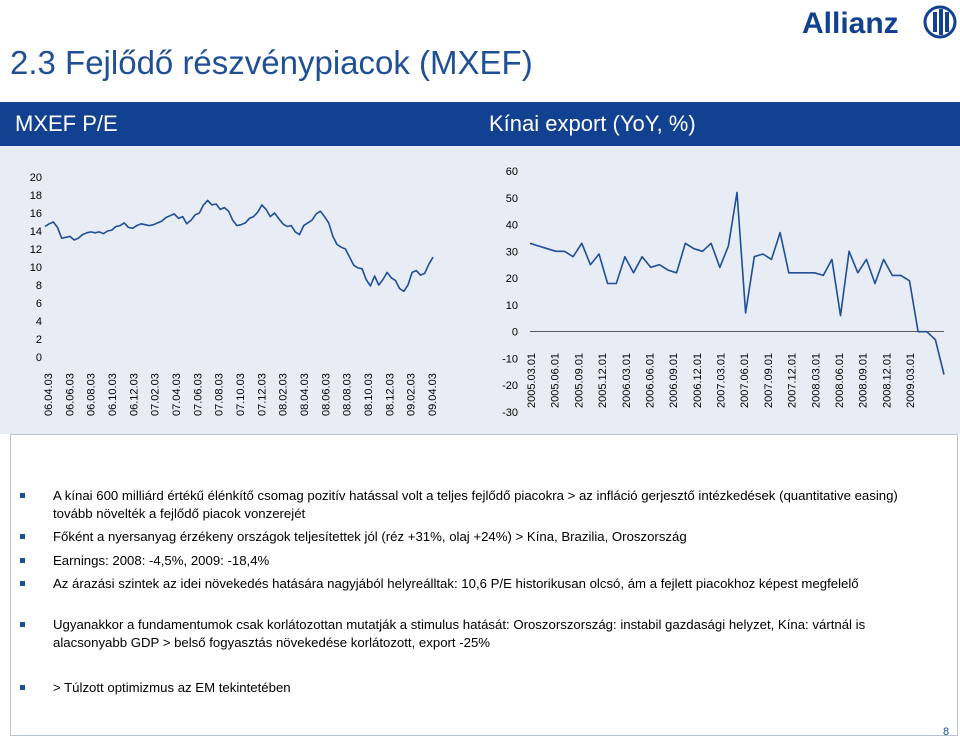 The width and height of the screenshot is (960, 740). What do you see at coordinates (627, 380) in the screenshot?
I see `x-tick-label: 2006.03.01` at bounding box center [627, 380].